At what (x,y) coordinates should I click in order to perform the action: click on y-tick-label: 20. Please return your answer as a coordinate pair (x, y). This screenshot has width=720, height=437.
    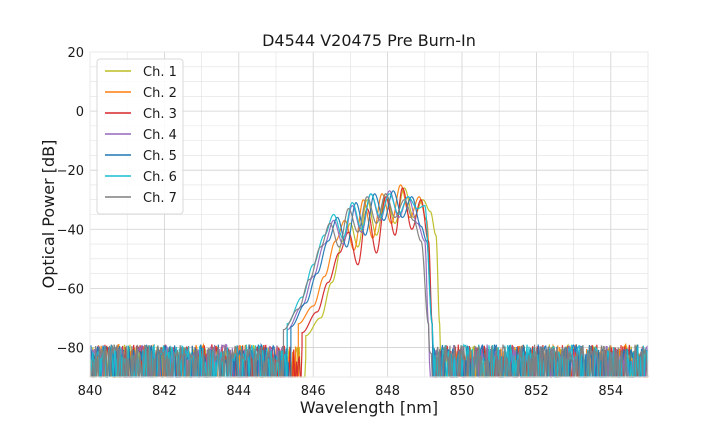
    Looking at the image, I should click on (75, 53).